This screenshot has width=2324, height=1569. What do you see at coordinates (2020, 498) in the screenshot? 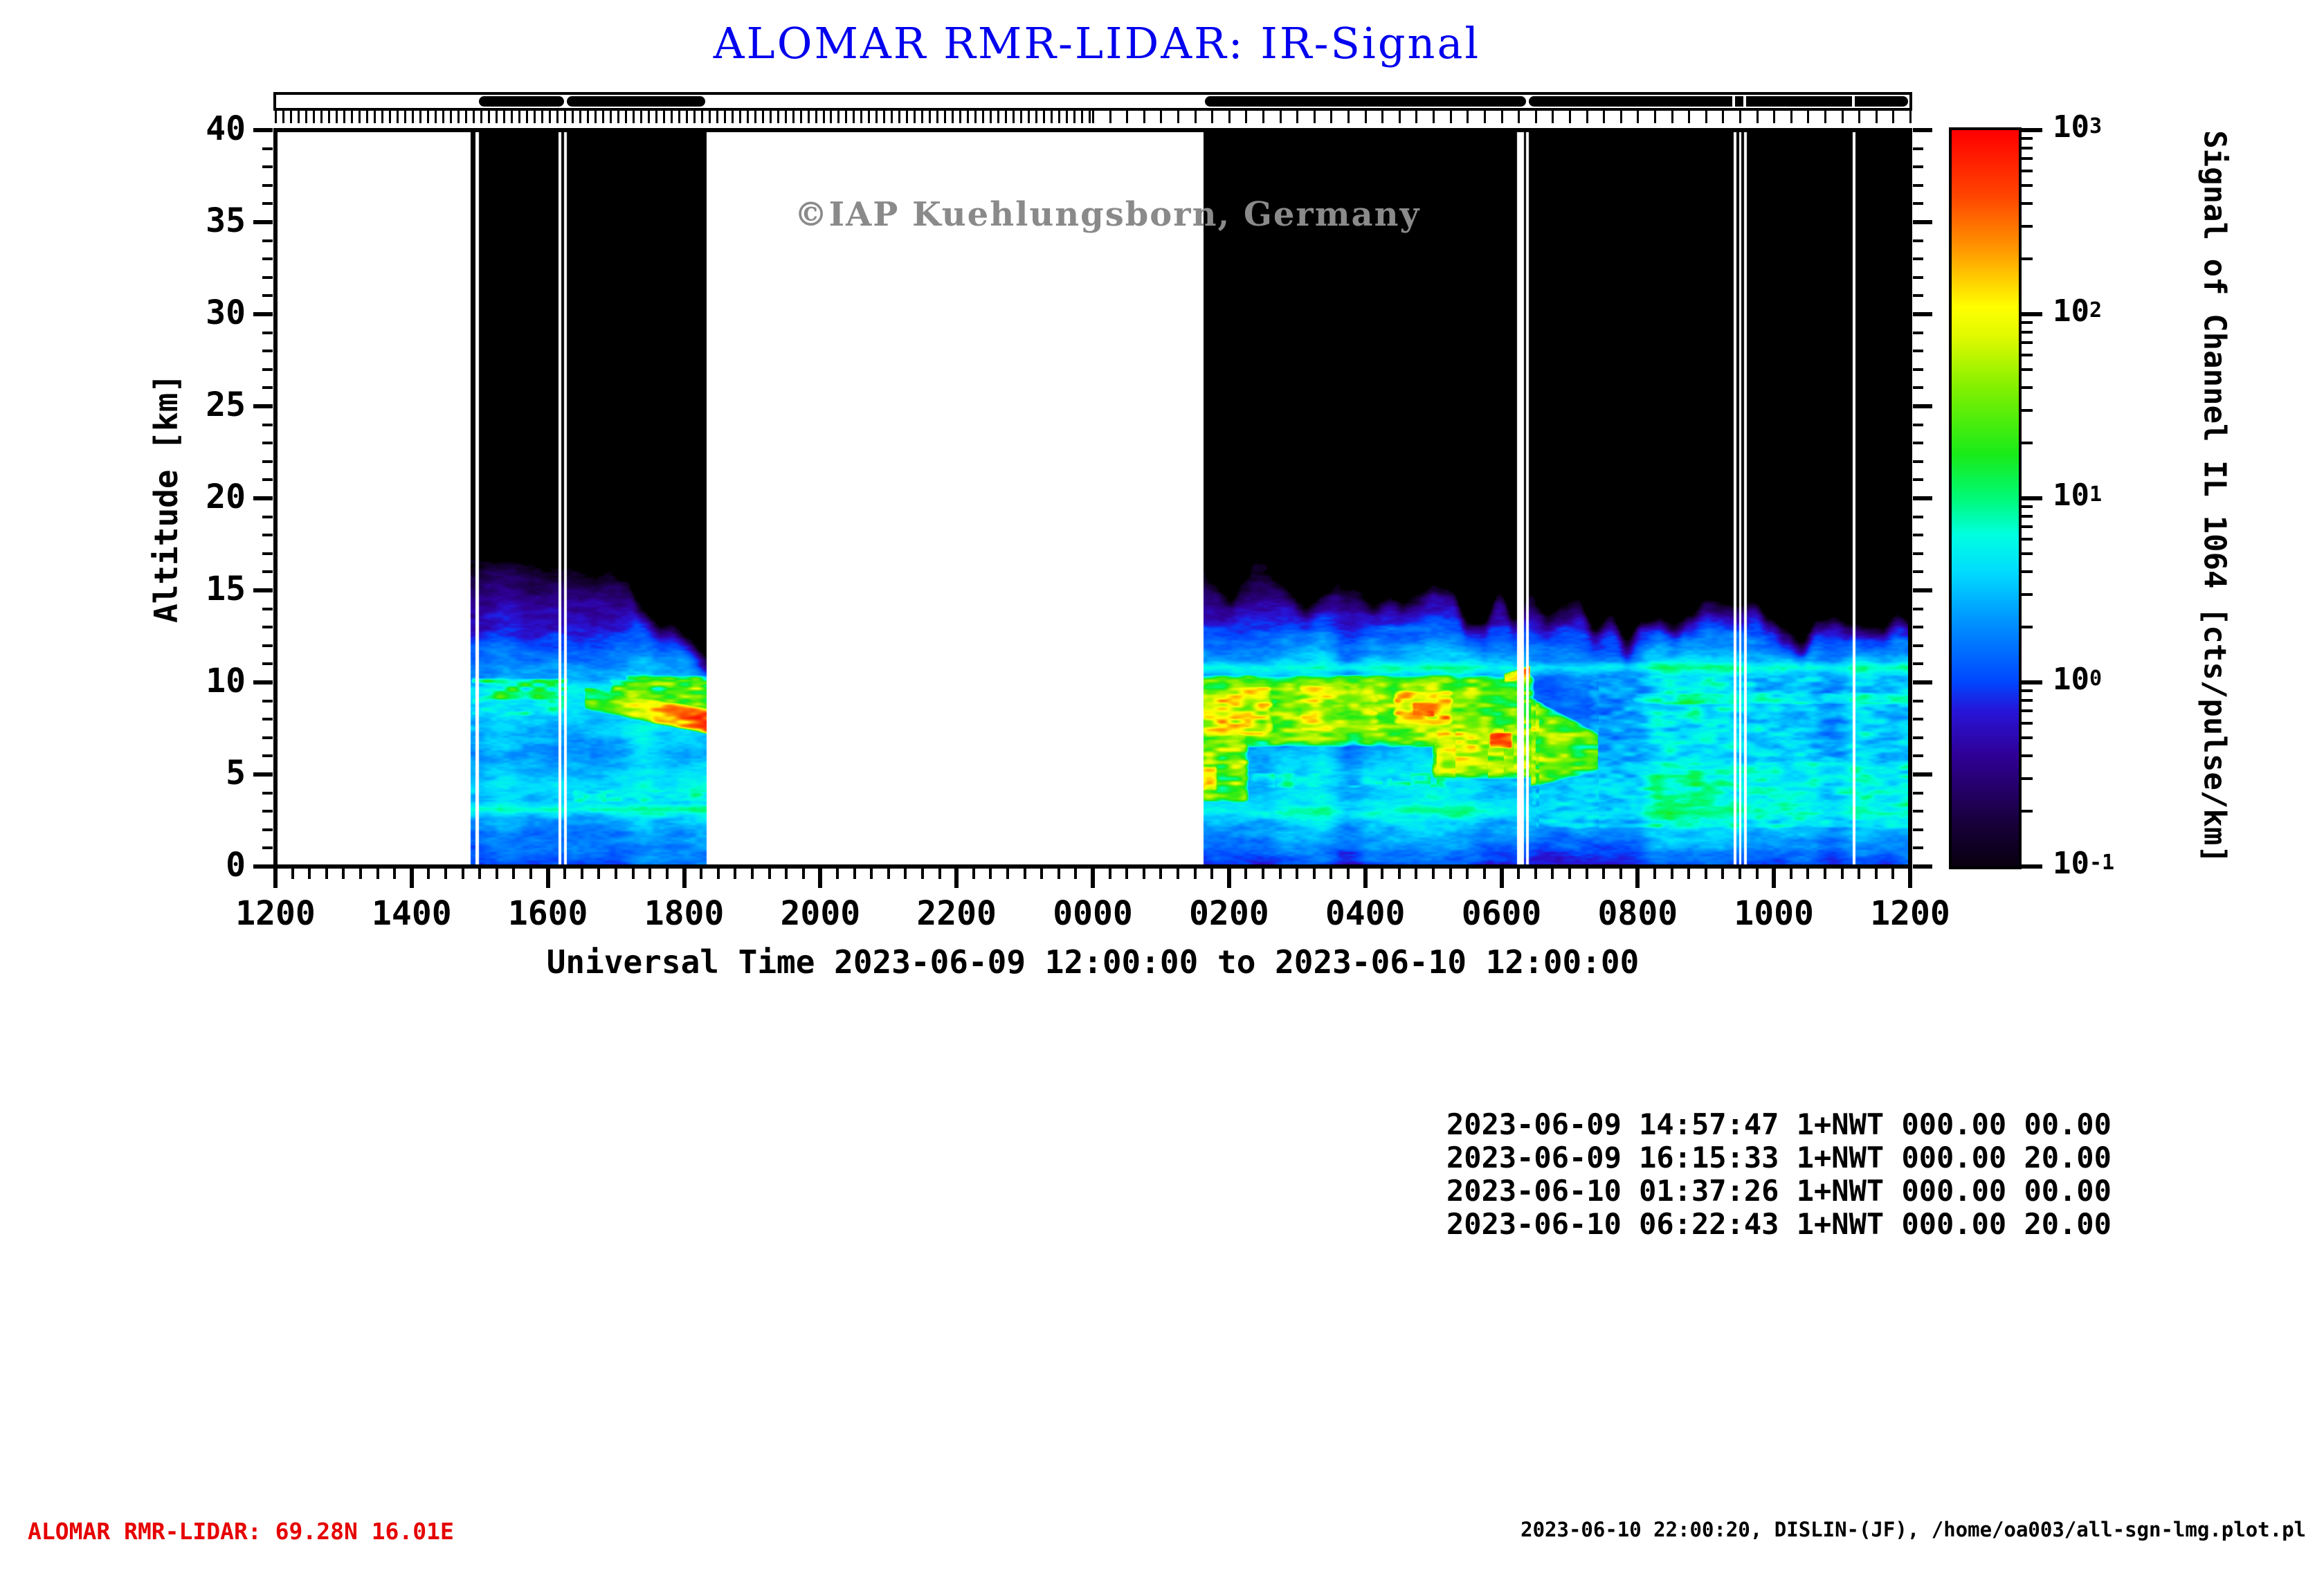
I see `colorbar-frame-right` at bounding box center [2020, 498].